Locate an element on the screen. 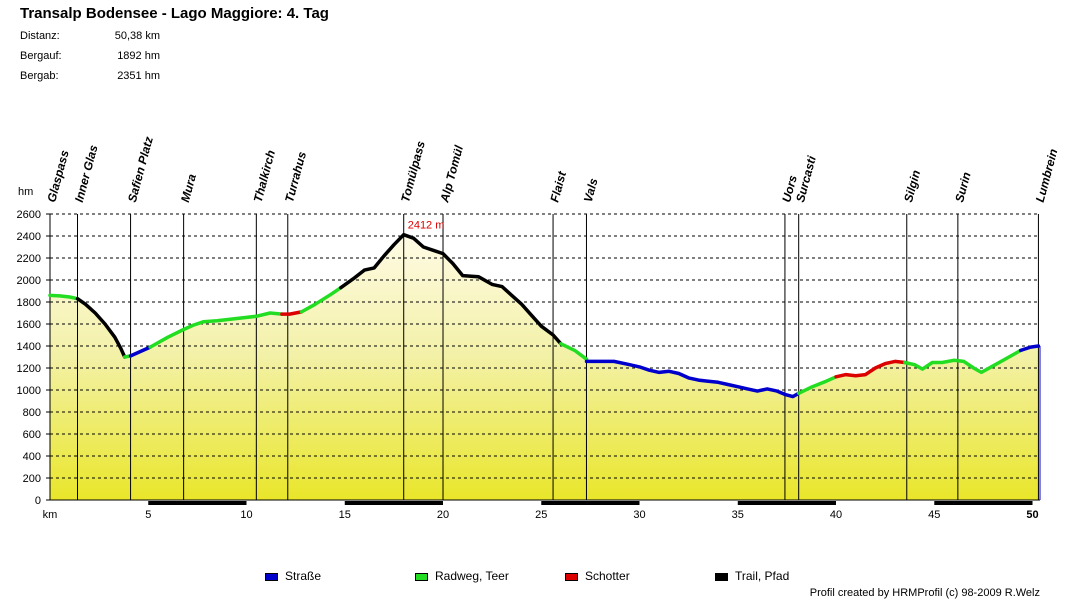  legend-swatch-black is located at coordinates (721, 577).